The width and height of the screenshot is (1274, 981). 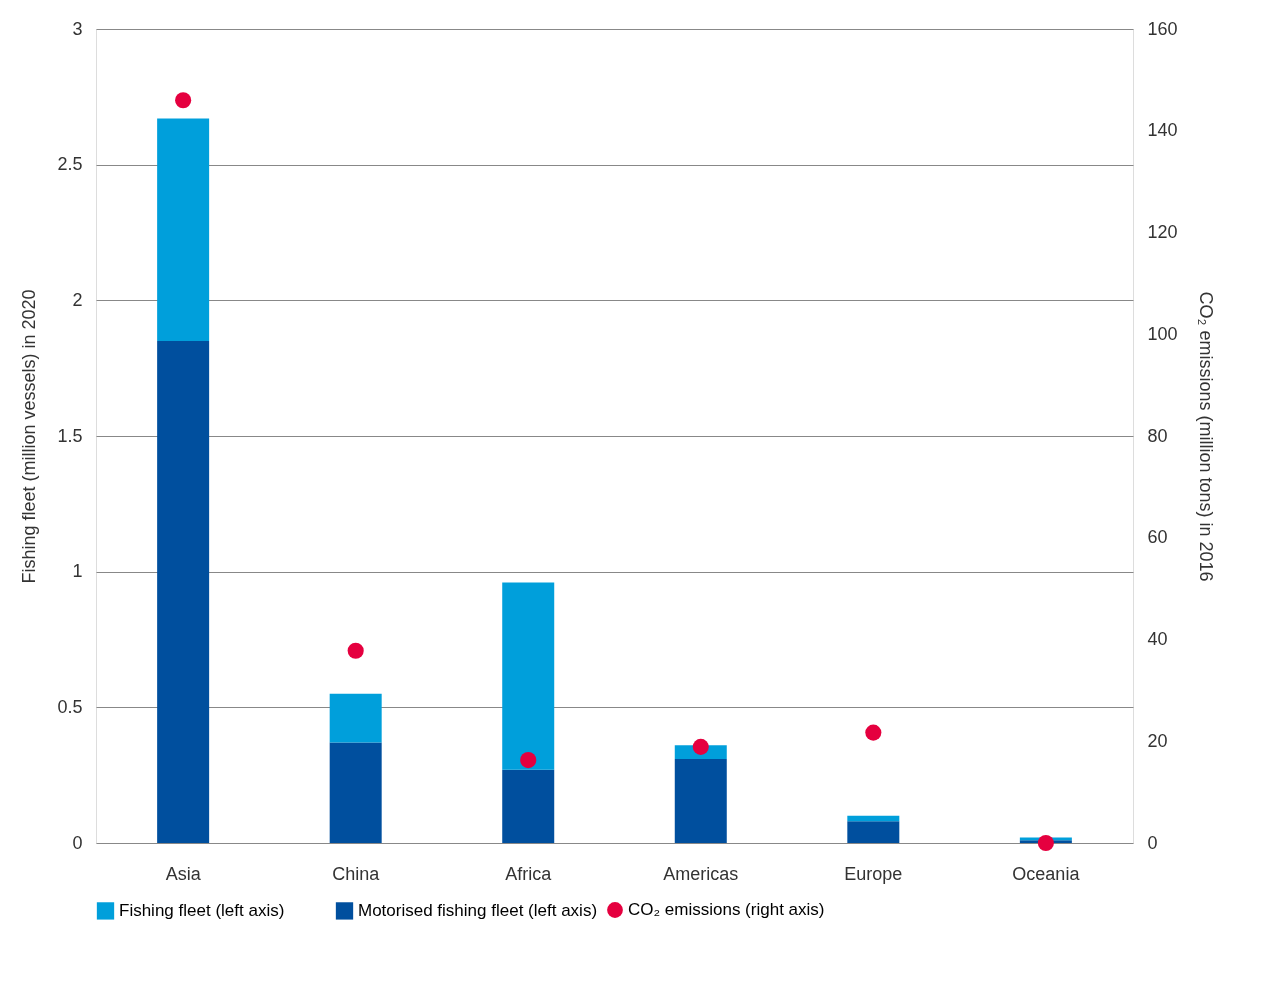 What do you see at coordinates (478, 910) in the screenshot?
I see `legend-label: Motorised fishing fleet (left axis)` at bounding box center [478, 910].